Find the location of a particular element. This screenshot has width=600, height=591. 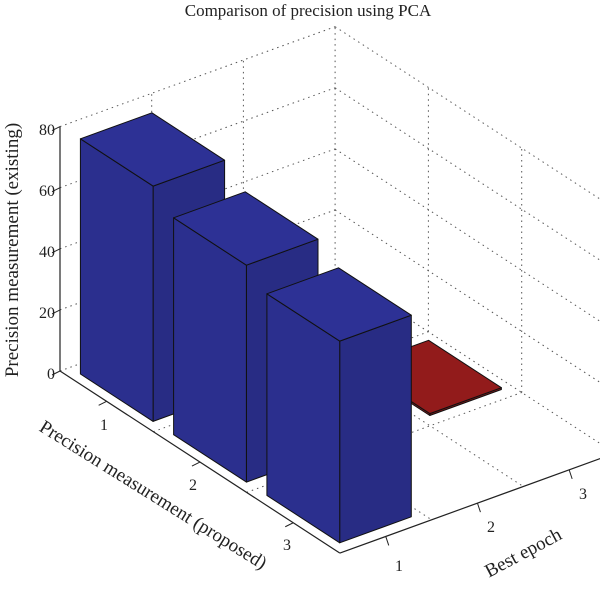

z-tick-label: 40 is located at coordinates (47, 252).